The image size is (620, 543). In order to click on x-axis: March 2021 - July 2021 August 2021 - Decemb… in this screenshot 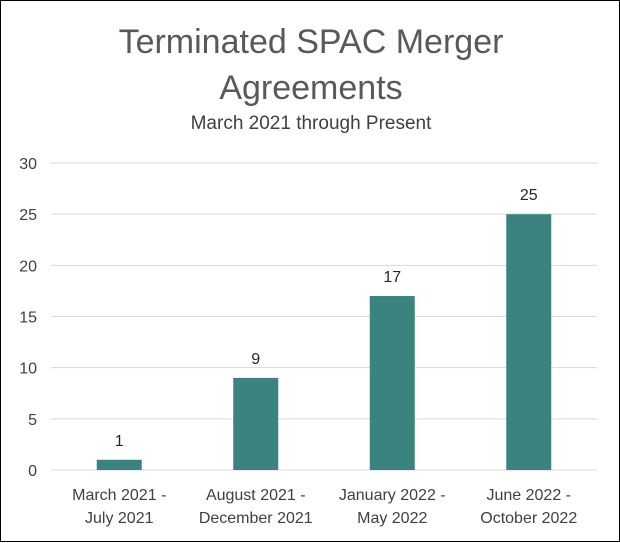, I will do `click(324, 507)`.